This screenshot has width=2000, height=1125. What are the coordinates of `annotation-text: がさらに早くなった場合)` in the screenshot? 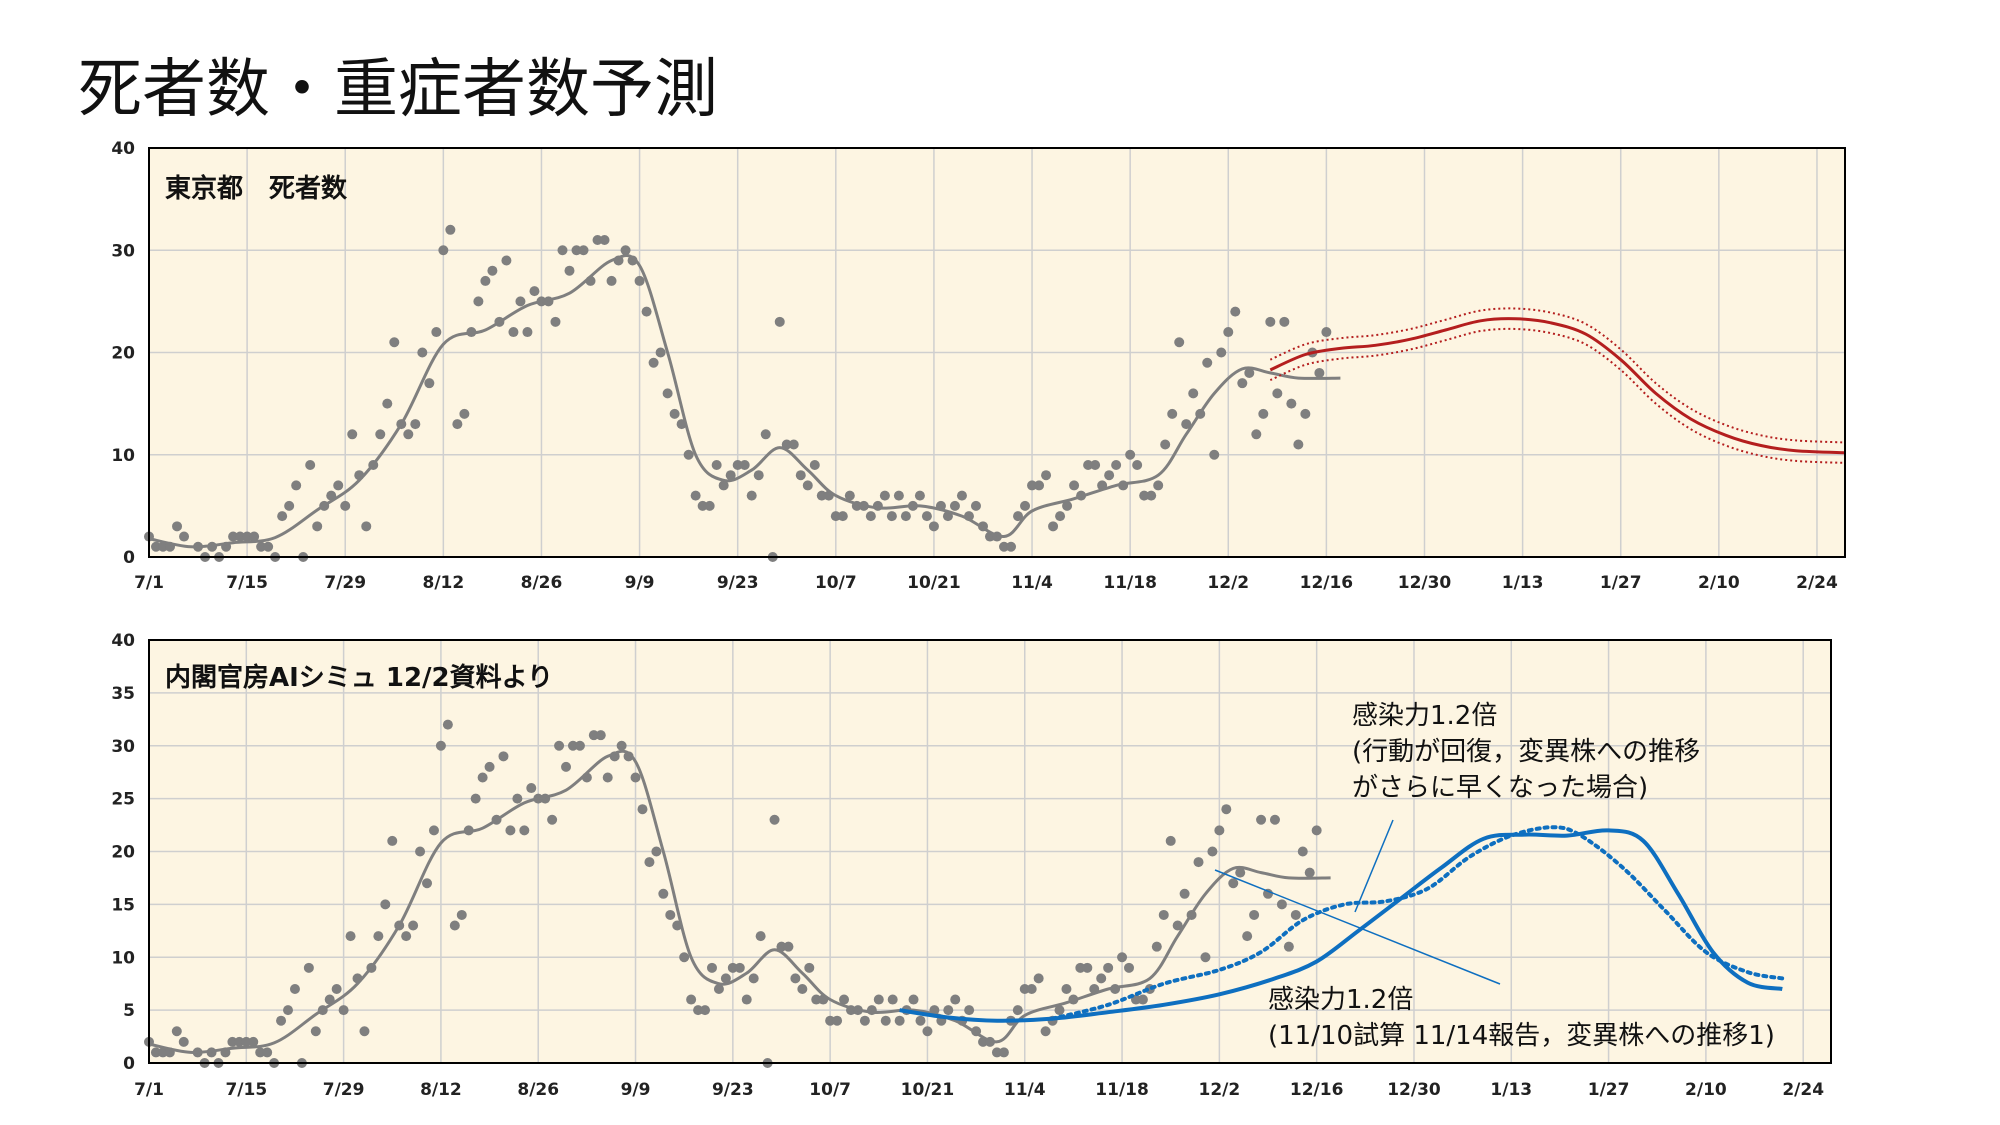 It's located at (1500, 788).